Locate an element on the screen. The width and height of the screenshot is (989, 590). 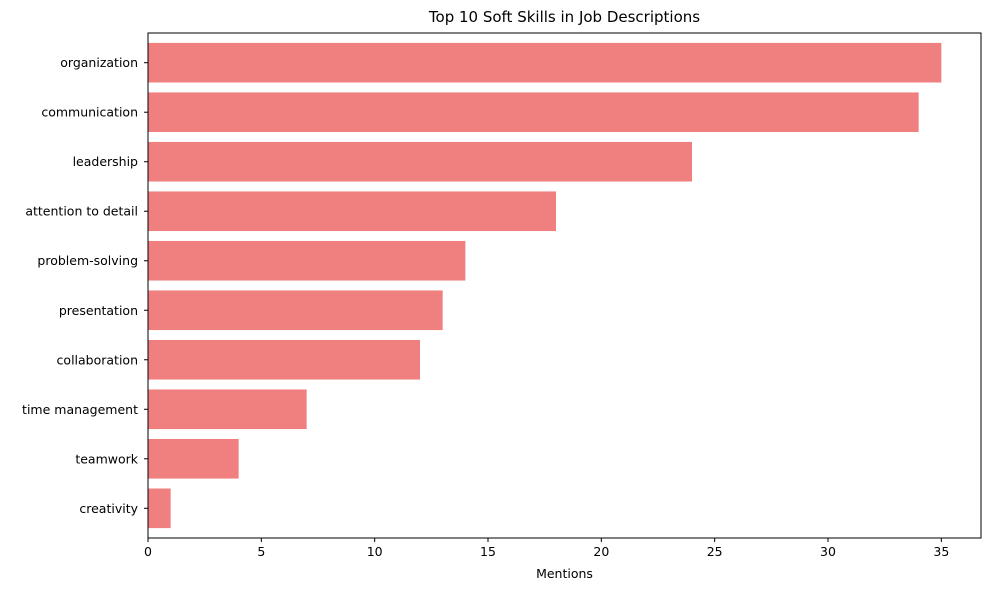
x-tick-label: 25 is located at coordinates (715, 551).